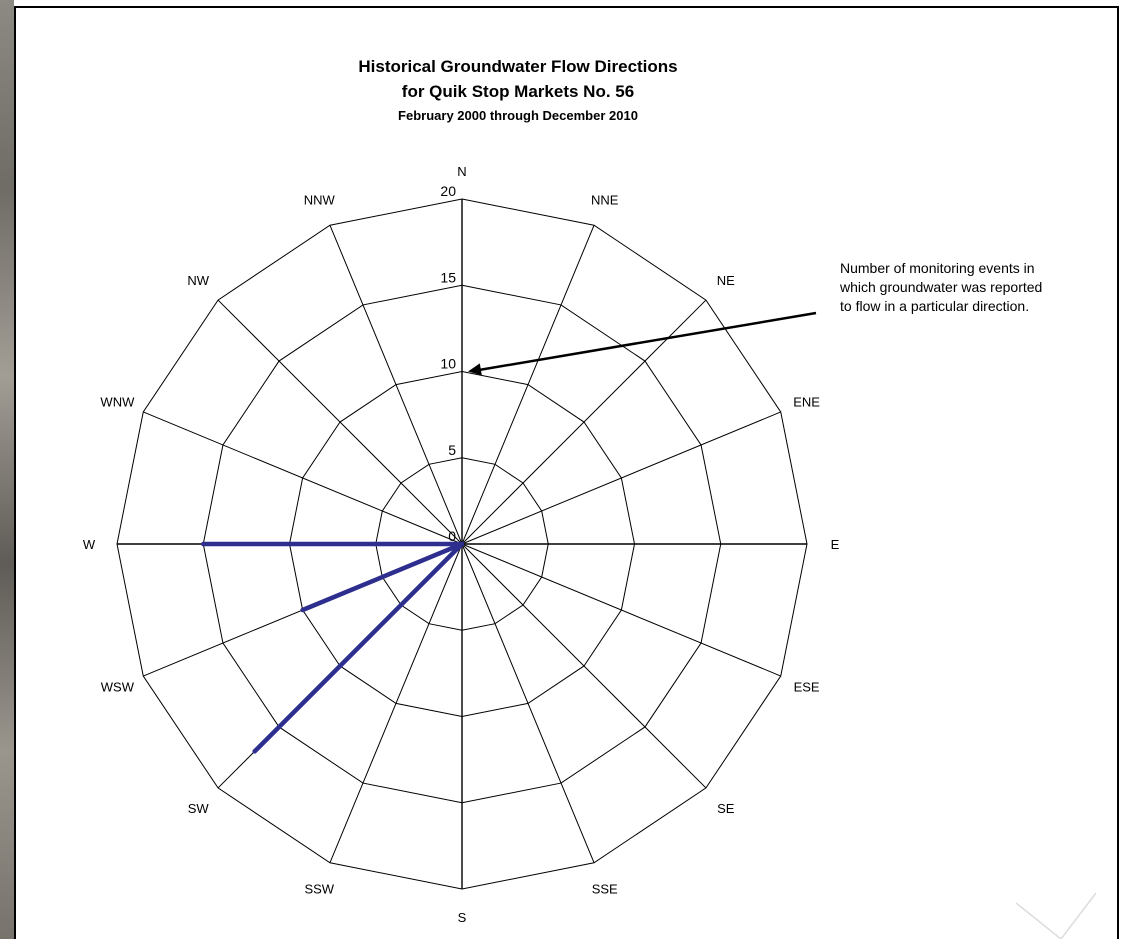  I want to click on chart-series, so click(333, 647).